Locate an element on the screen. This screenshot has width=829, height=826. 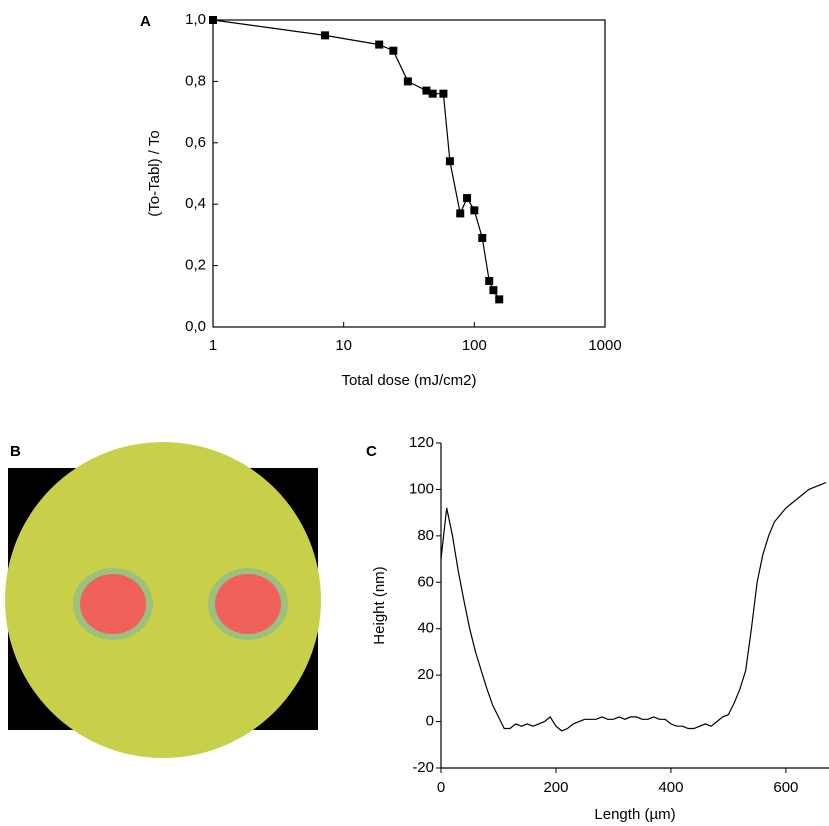
photo-panel is located at coordinates (163, 600).